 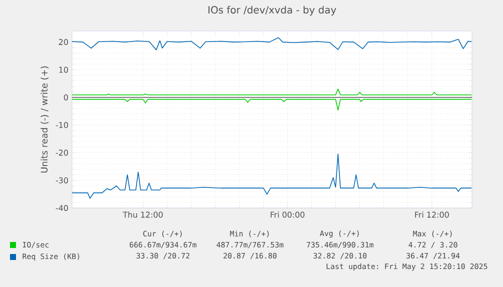 I want to click on line-series, so click(x=272, y=104).